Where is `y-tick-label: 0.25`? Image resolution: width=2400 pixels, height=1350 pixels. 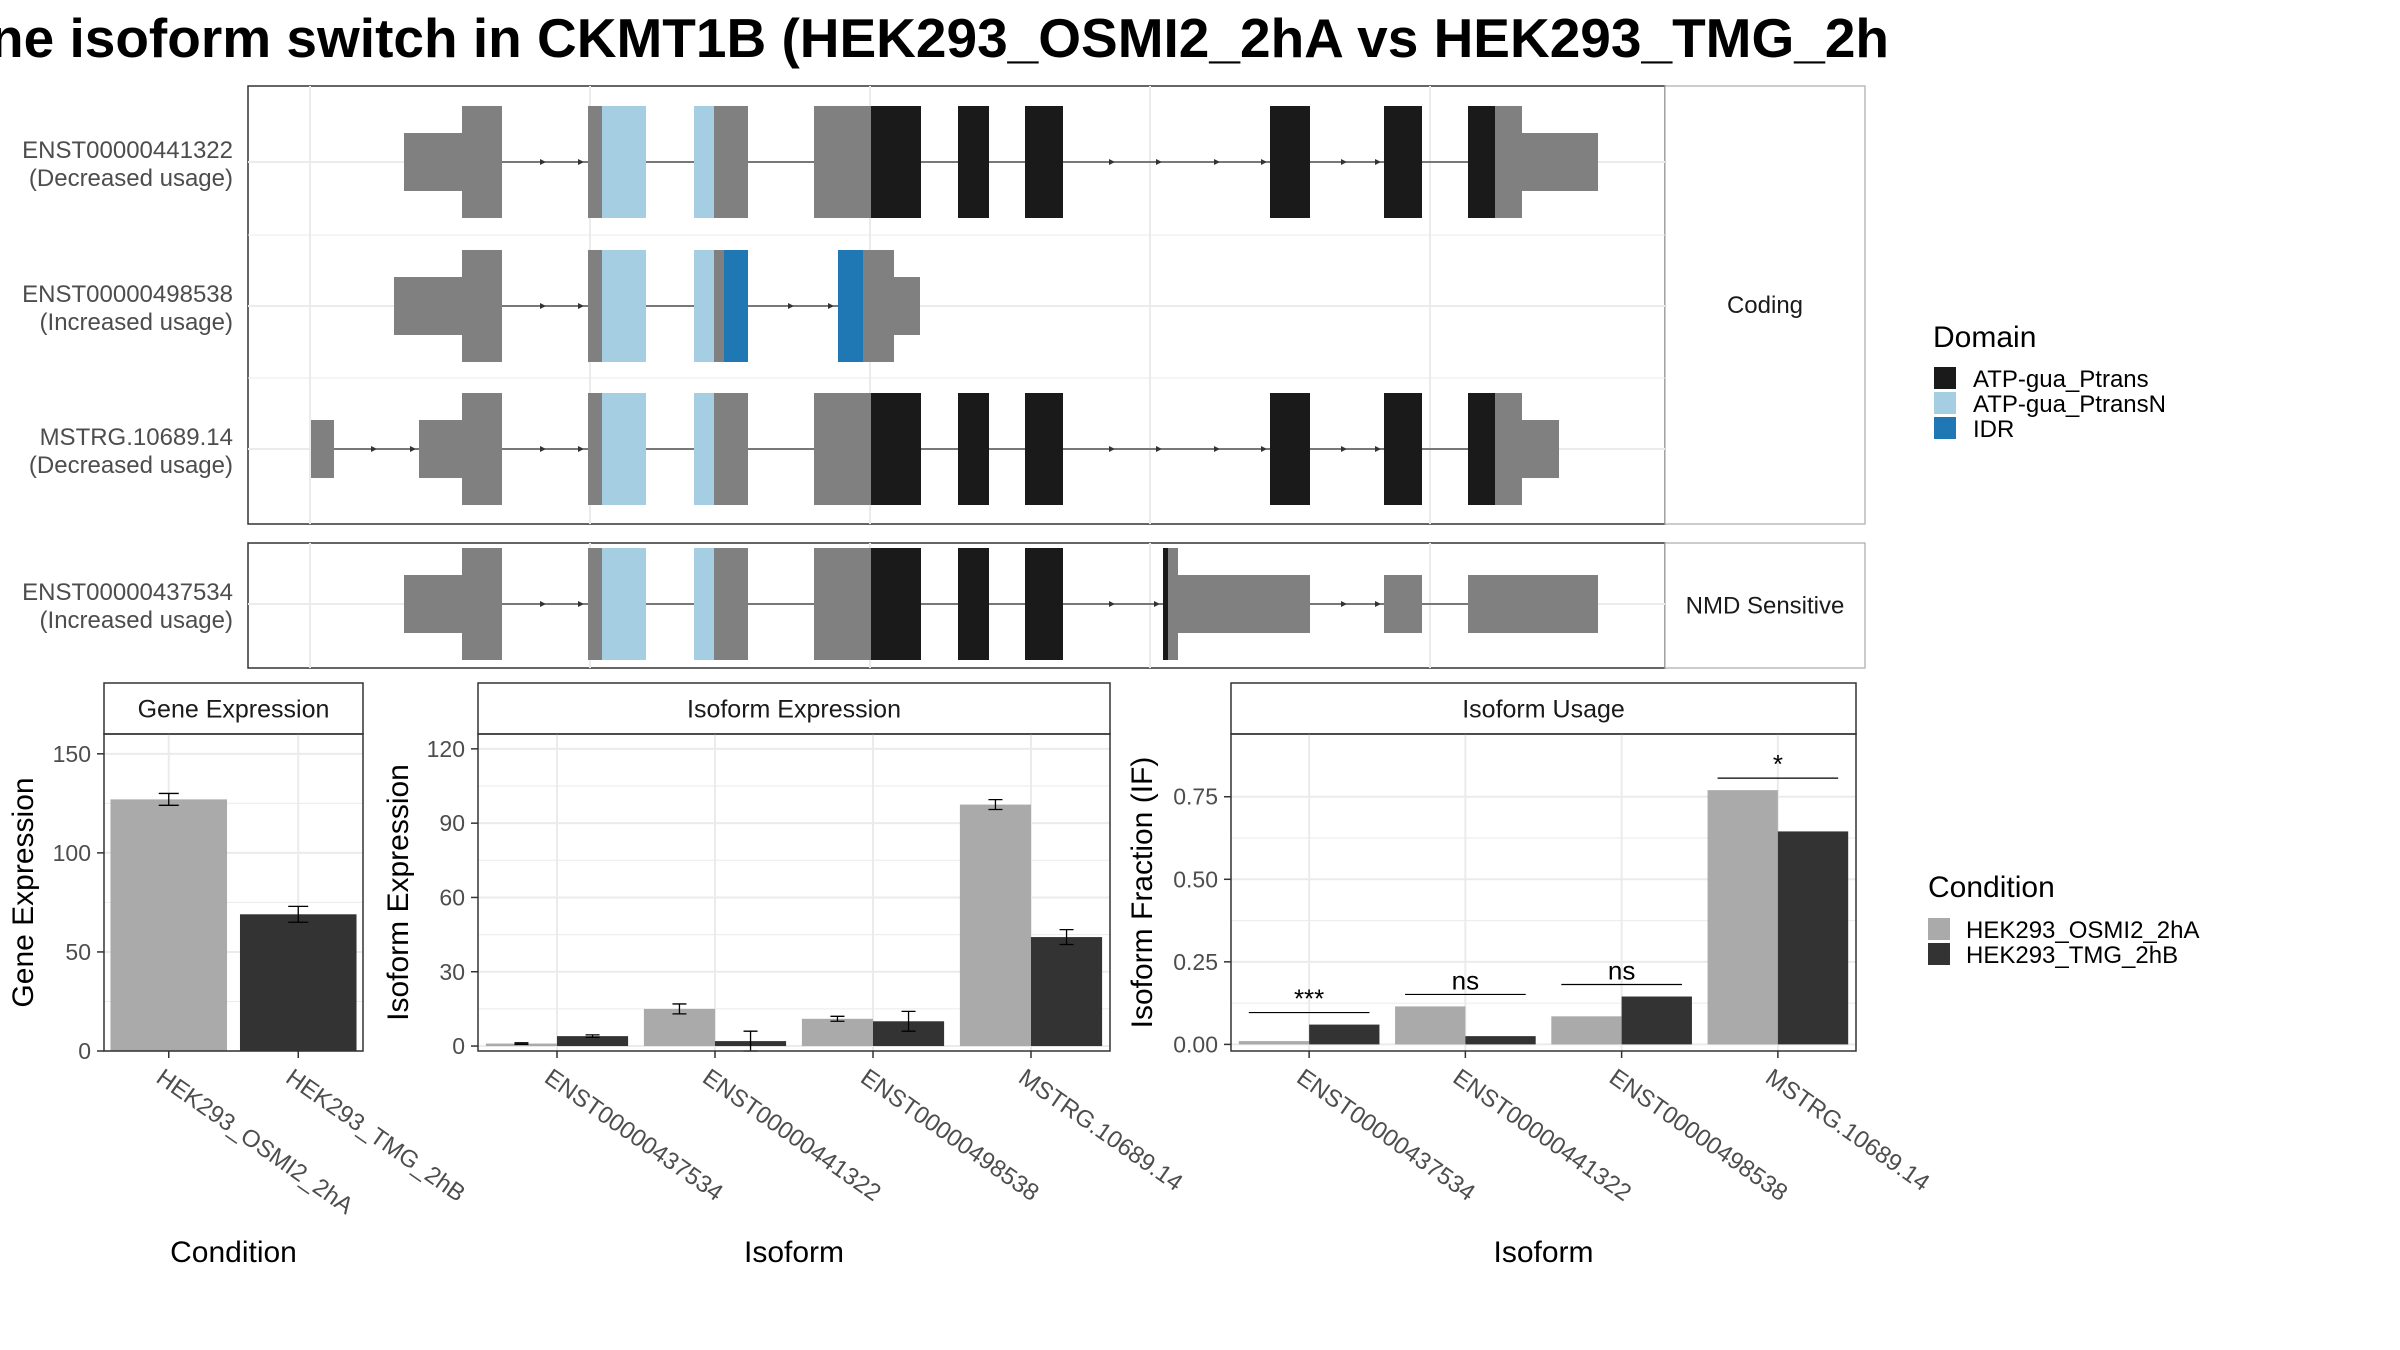 y-tick-label: 0.25 is located at coordinates (1195, 962).